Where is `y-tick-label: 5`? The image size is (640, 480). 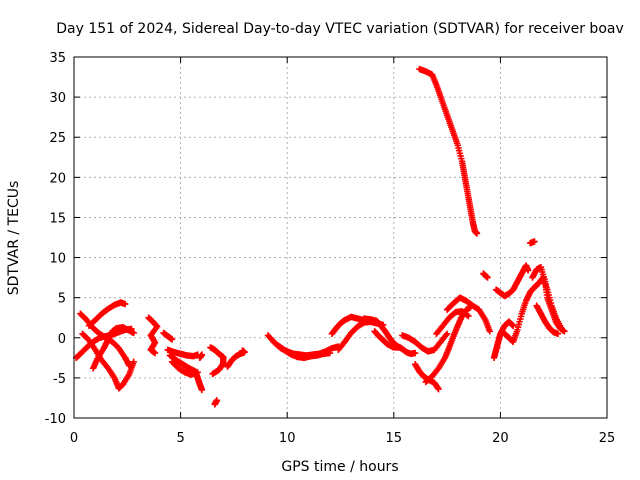 y-tick-label: 5 is located at coordinates (62, 299).